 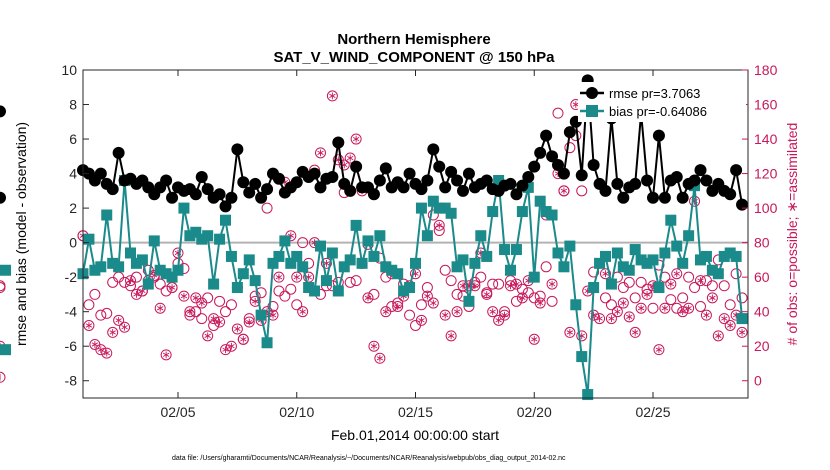 I want to click on y-left-tick-label: -8, so click(x=71, y=381).